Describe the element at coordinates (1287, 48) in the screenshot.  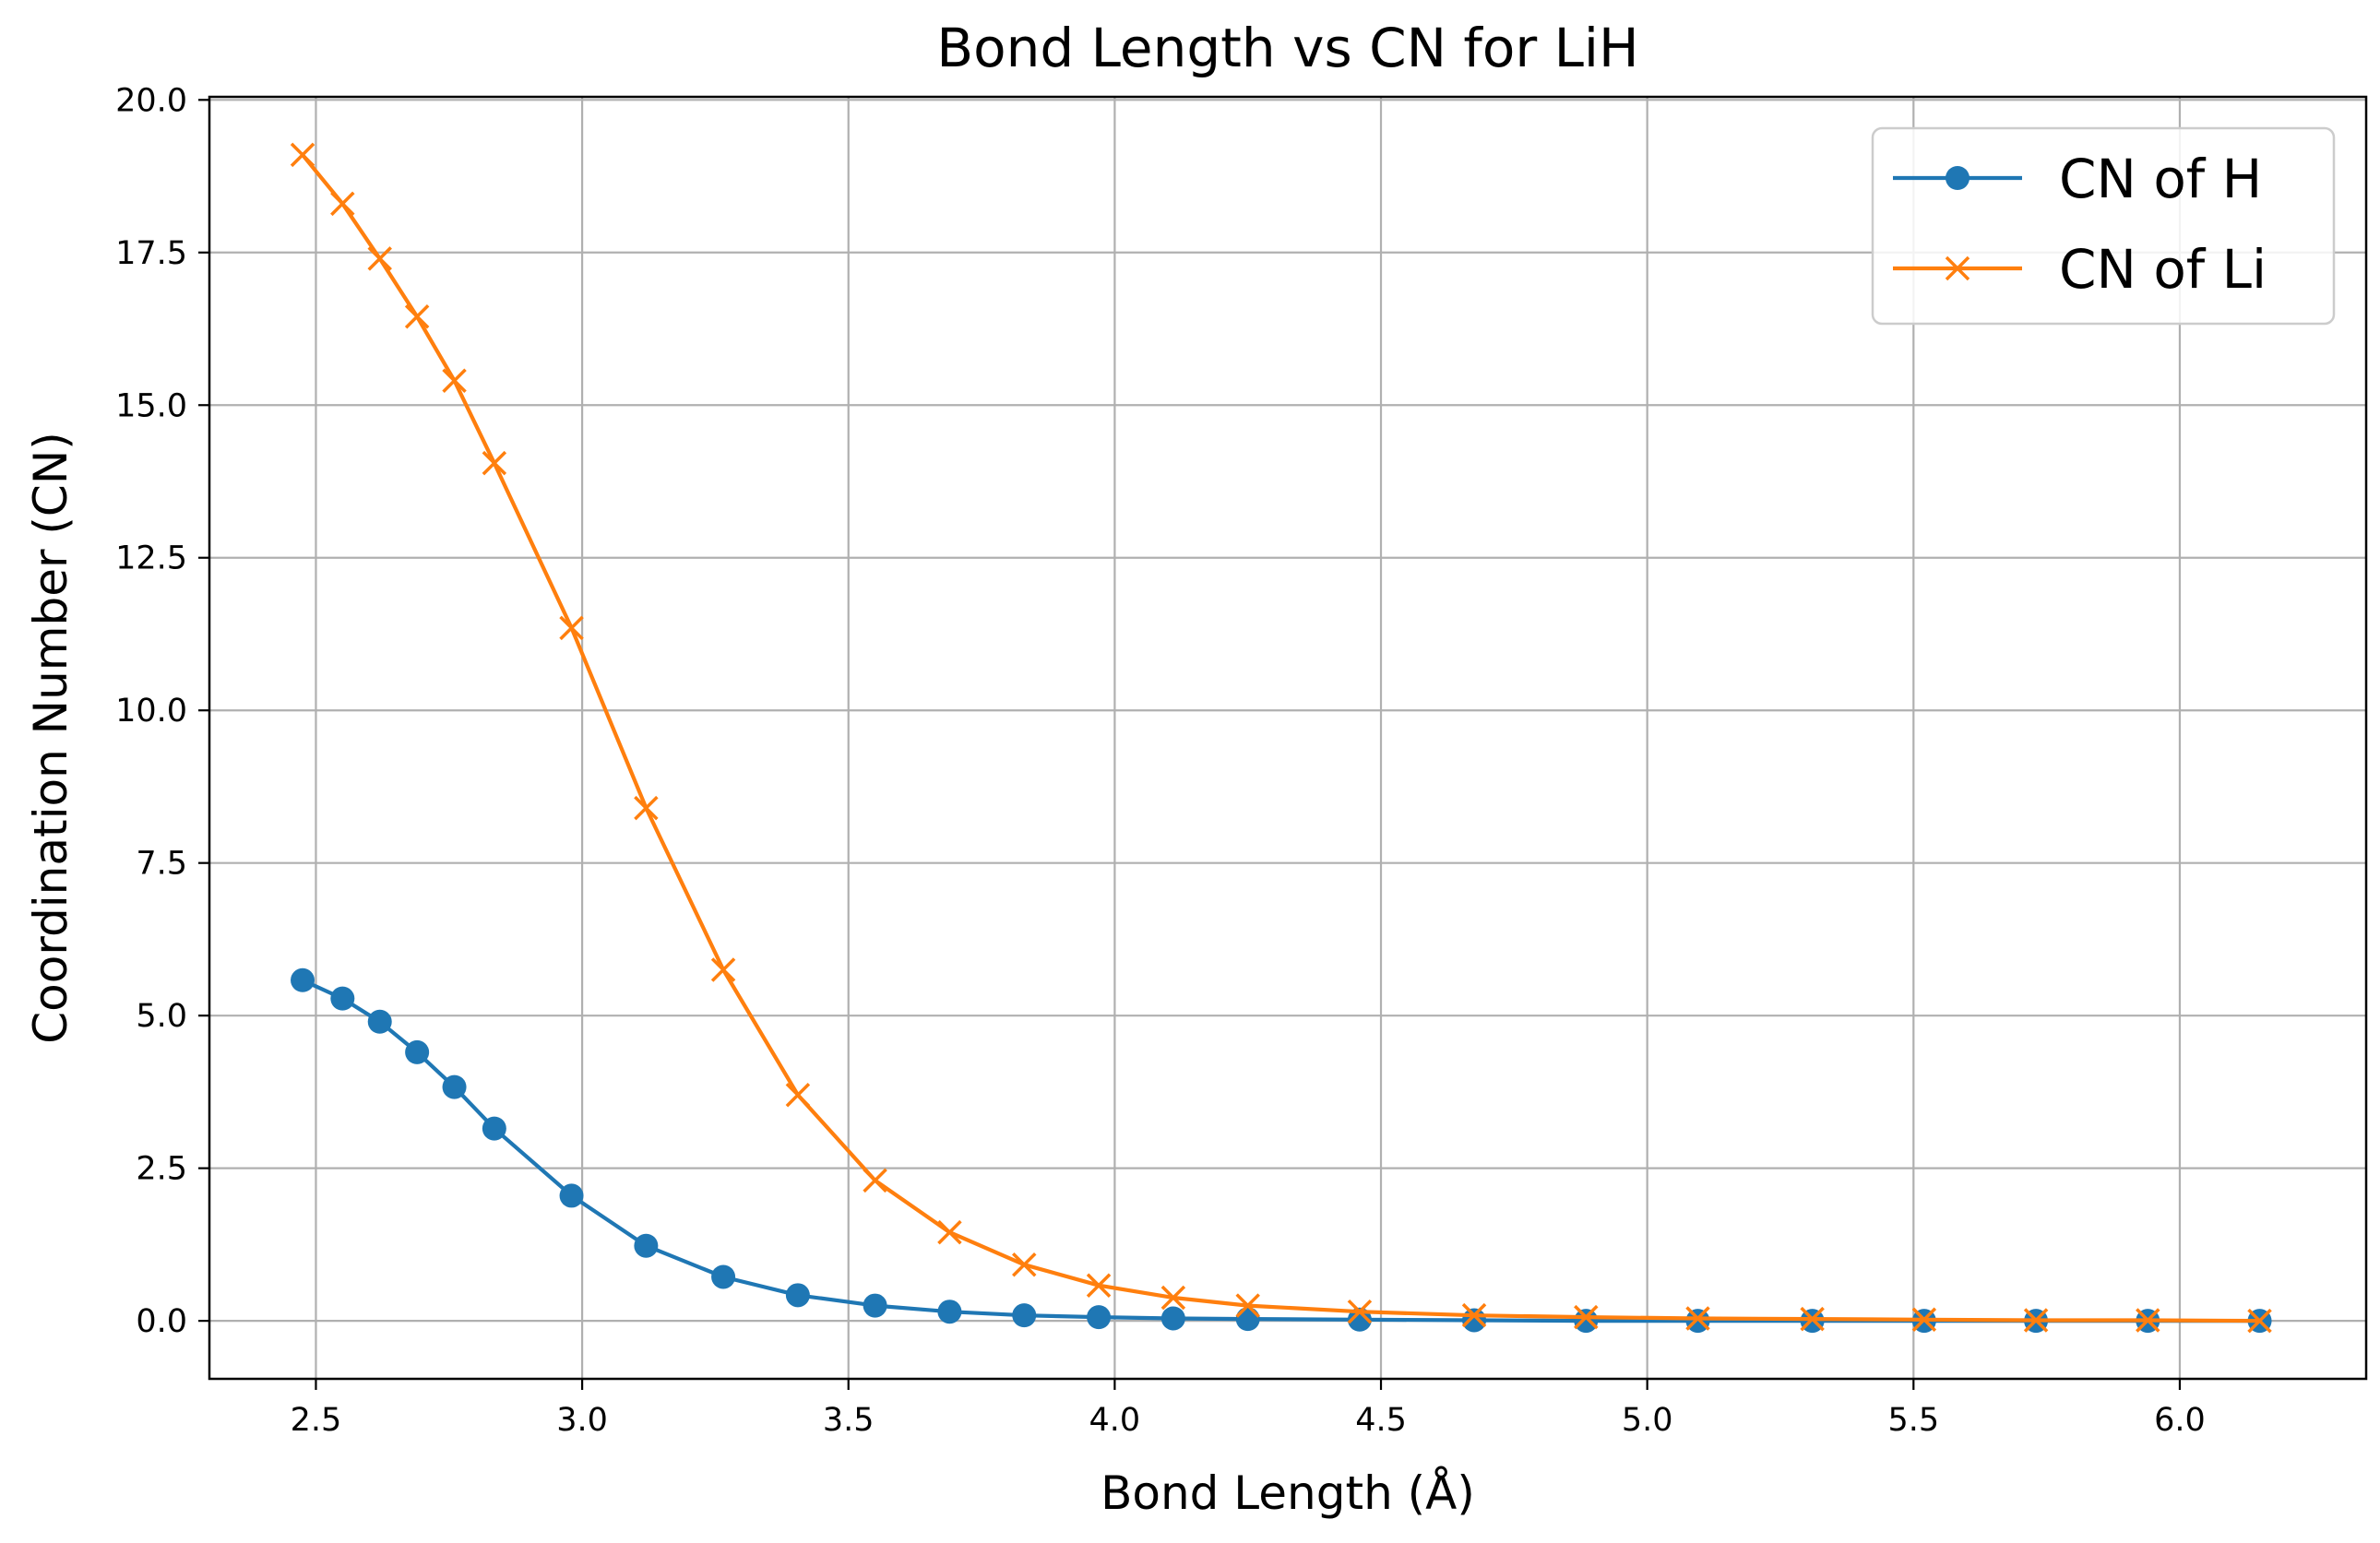
I see `chart-title: Bond Length vs CN for LiH` at that location.